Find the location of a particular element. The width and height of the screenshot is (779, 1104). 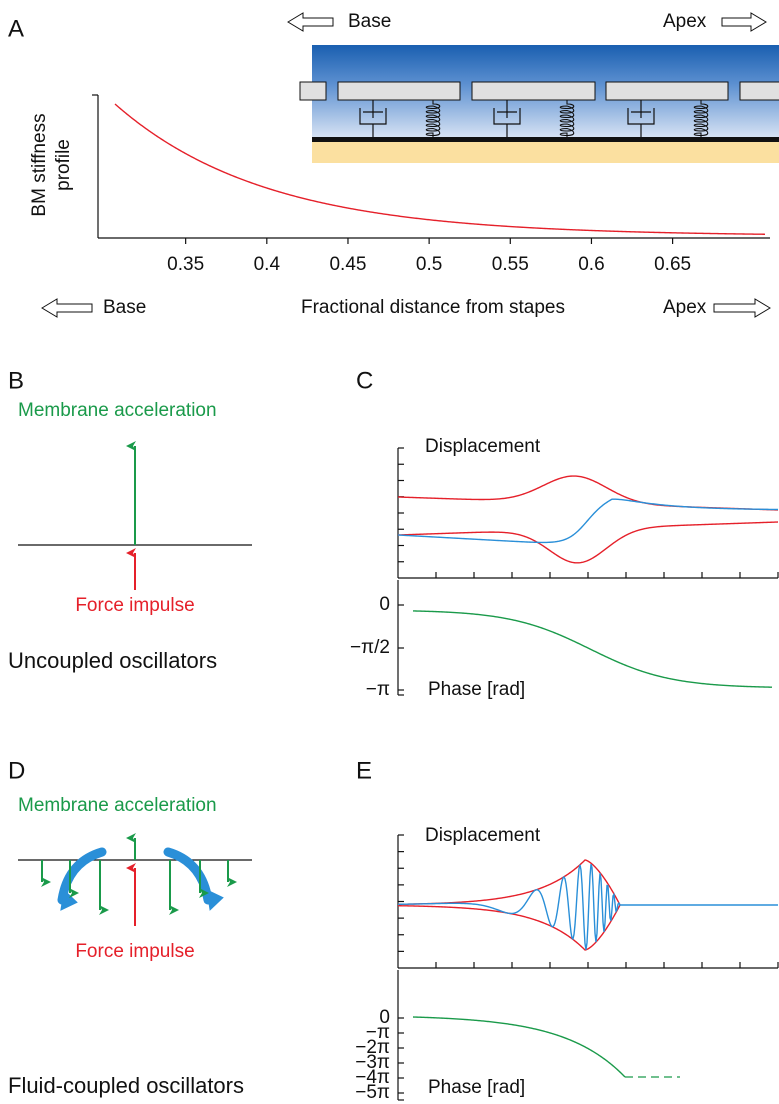

x-tick-label: 0.6 is located at coordinates (591, 264).